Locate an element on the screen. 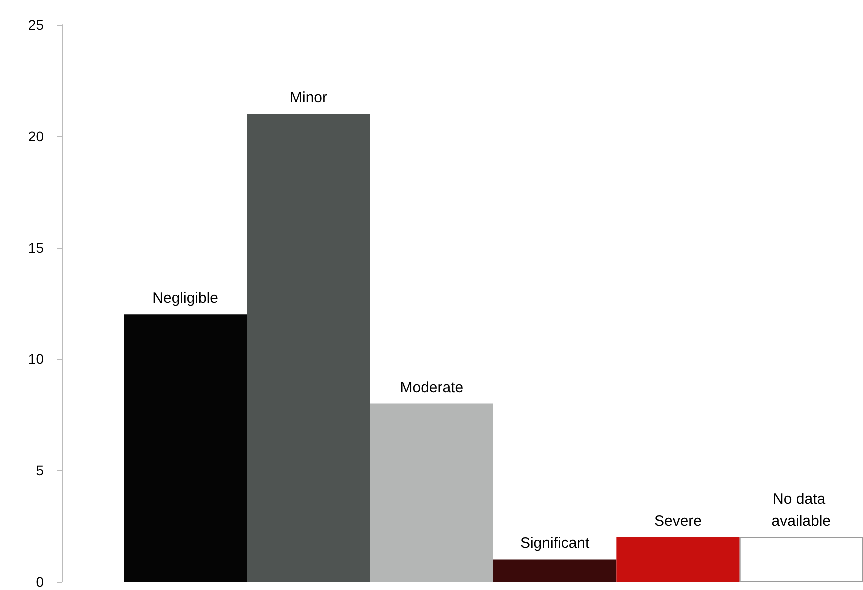 This screenshot has height=590, width=863. x-tick-label: Severe is located at coordinates (678, 521).